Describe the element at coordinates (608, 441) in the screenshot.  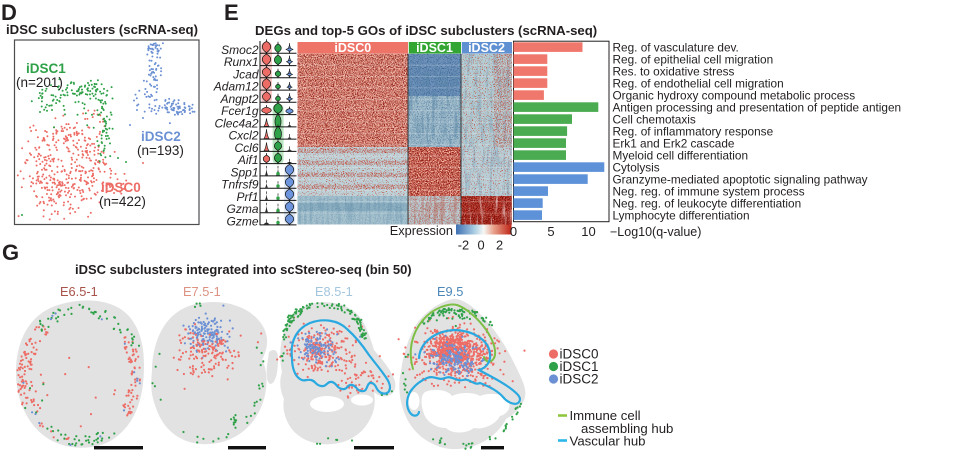
I see `svg-text: Vascular hub` at that location.